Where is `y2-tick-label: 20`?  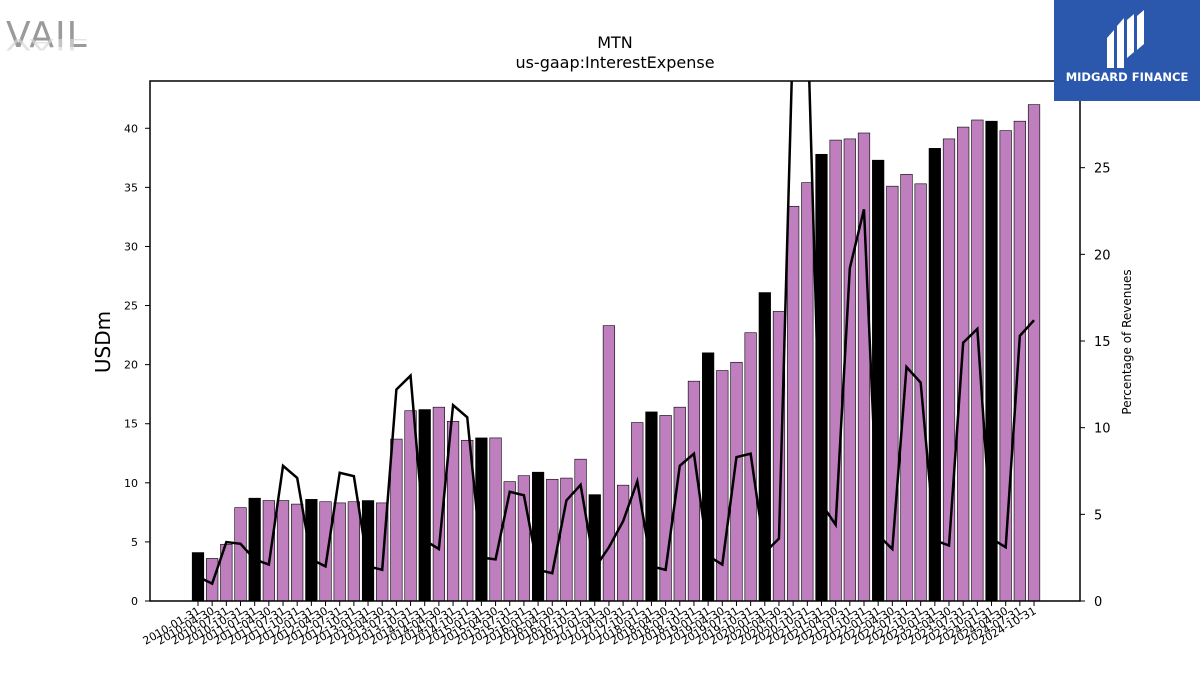
y2-tick-label: 20 is located at coordinates (1102, 255).